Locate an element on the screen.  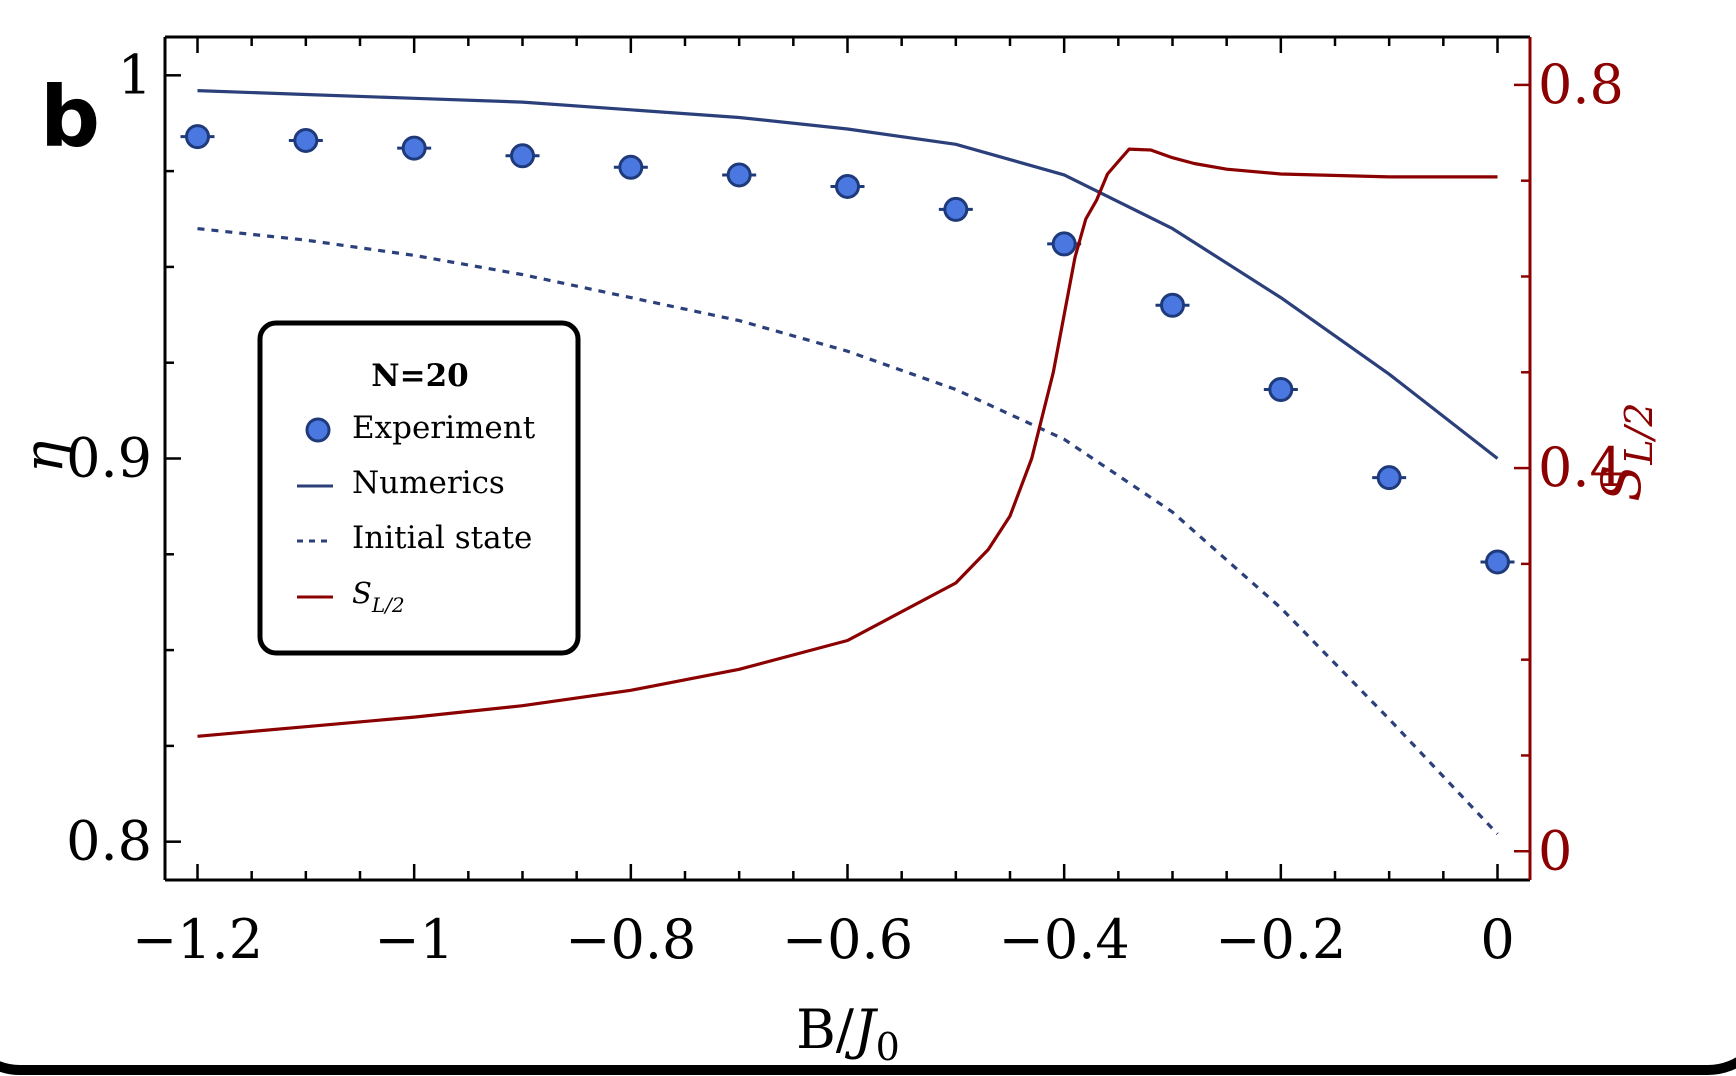
x-tick-label: −0.6 is located at coordinates (847, 939).